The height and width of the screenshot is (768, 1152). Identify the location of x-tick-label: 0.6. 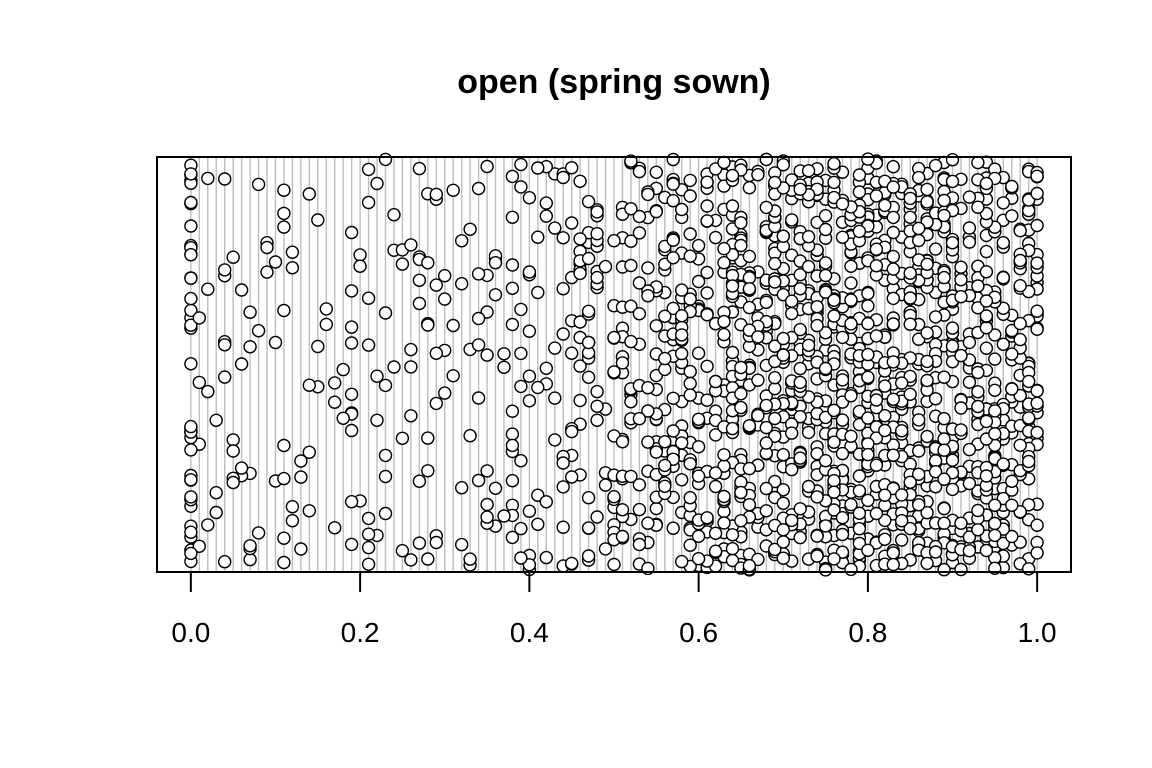
(698, 632).